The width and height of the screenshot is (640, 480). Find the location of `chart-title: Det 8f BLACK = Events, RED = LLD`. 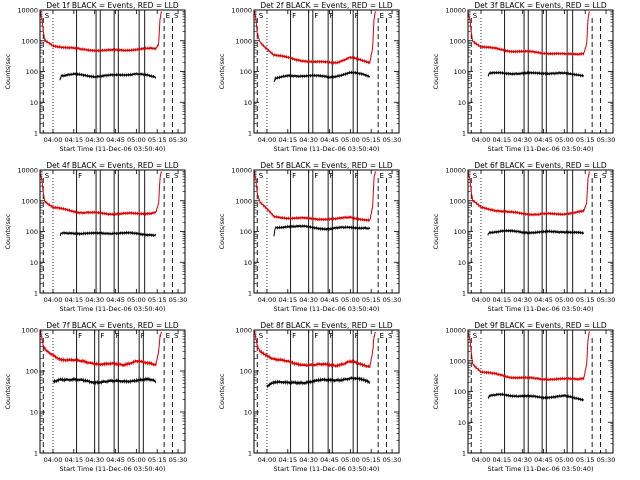

chart-title: Det 8f BLACK = Events, RED = LLD is located at coordinates (326, 325).